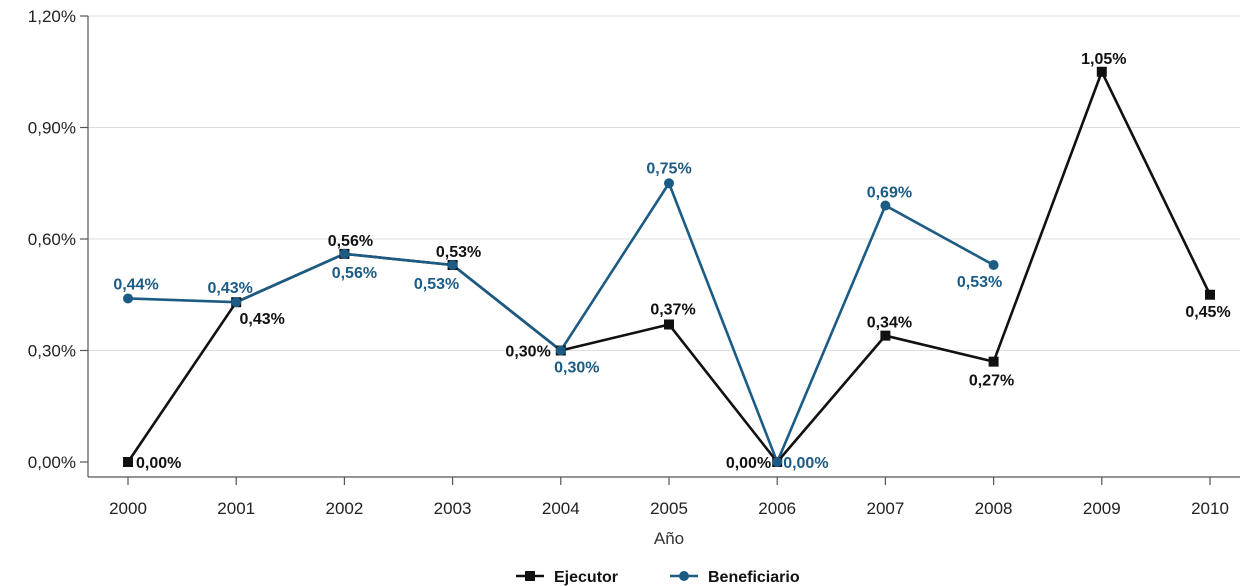 The height and width of the screenshot is (586, 1242). Describe the element at coordinates (889, 323) in the screenshot. I see `data-label-ejecutor: 0,34%` at that location.